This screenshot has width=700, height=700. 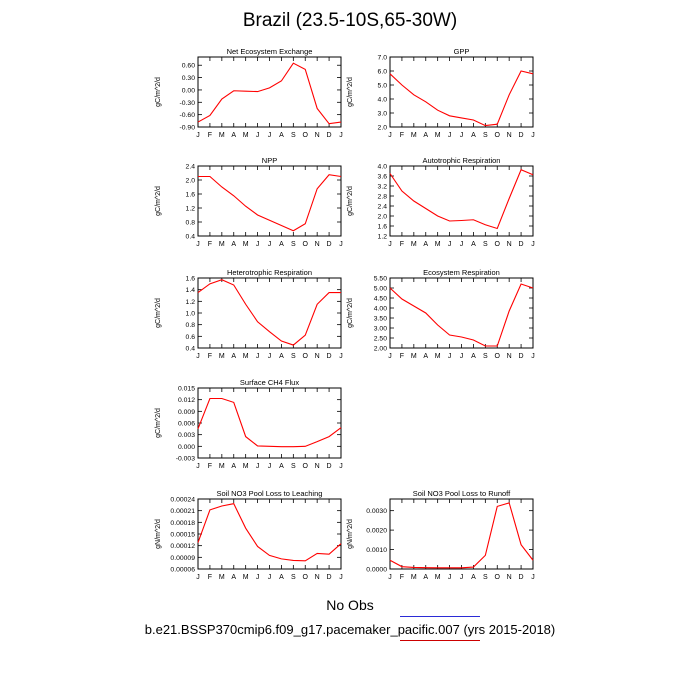 I want to click on panel-title: NPP, so click(x=269, y=160).